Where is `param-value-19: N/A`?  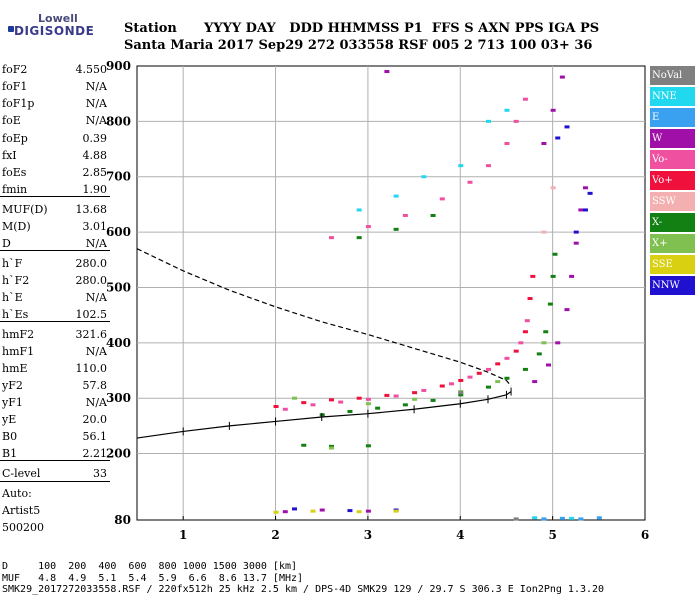 param-value-19: N/A is located at coordinates (96, 402).